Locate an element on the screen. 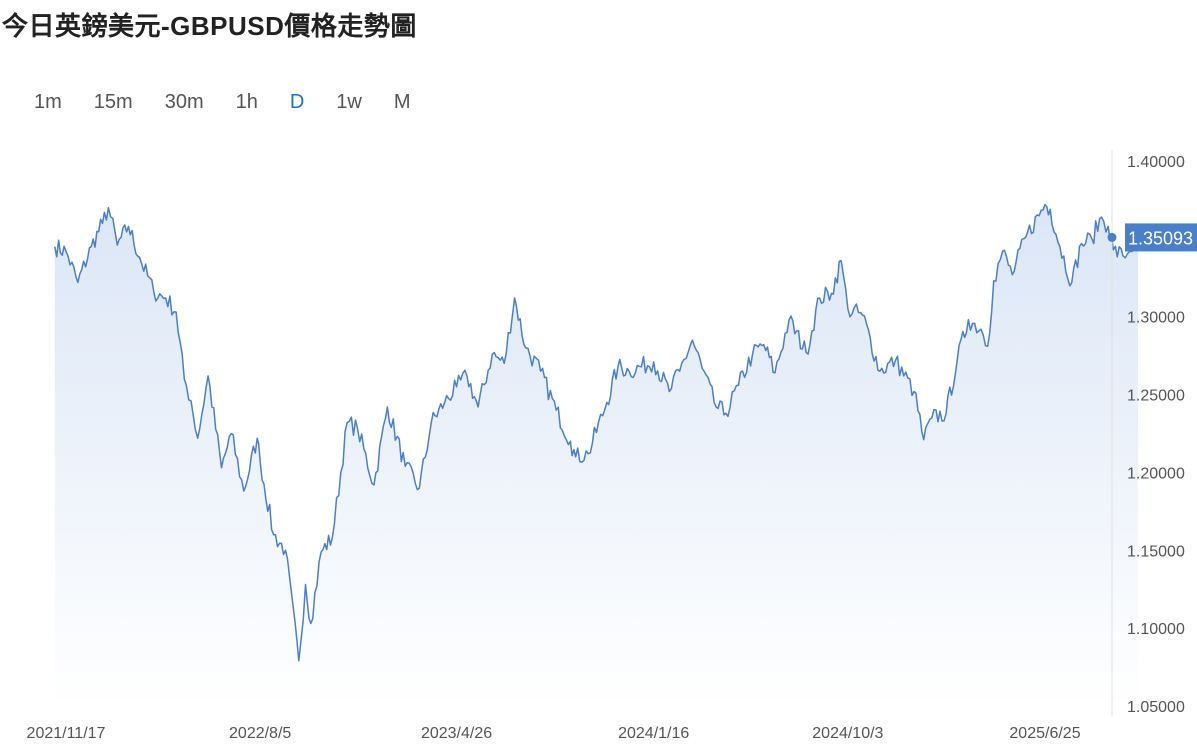  price-tag-layer: 1.35093 is located at coordinates (1152, 237).